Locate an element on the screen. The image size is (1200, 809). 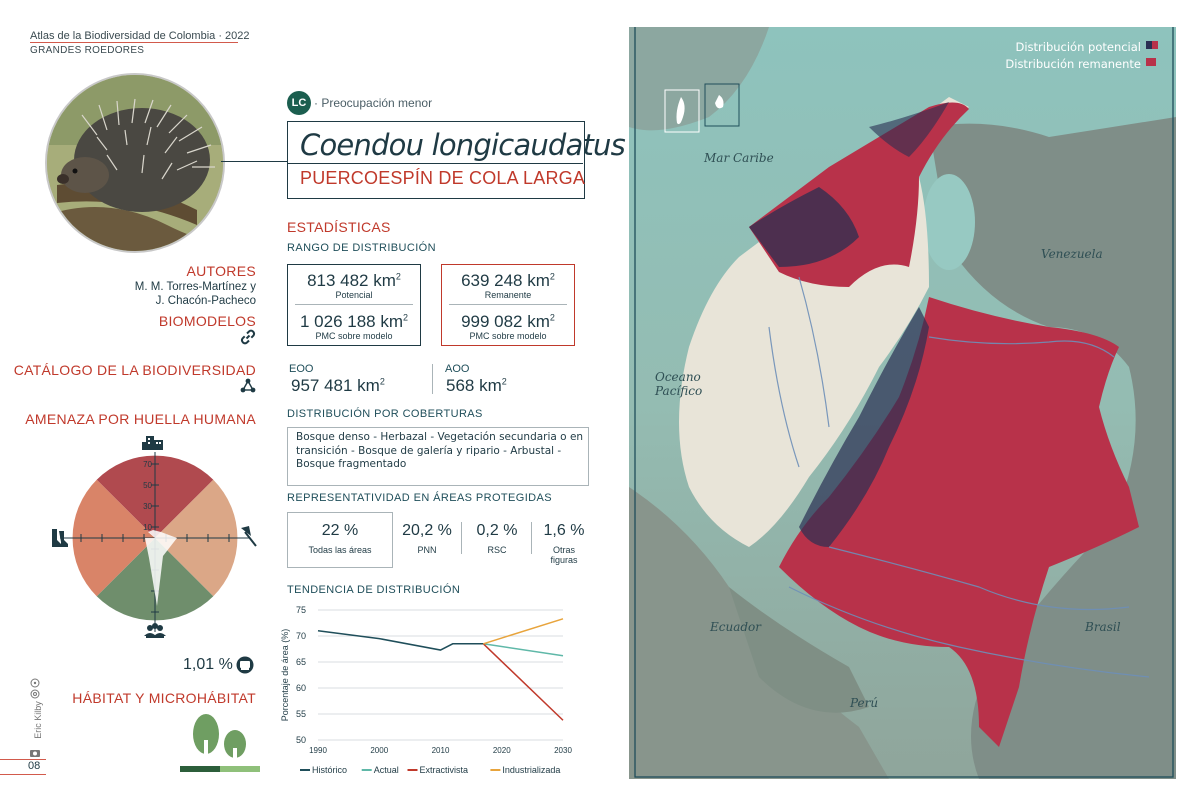
scientific-name: Coendou longicaudatus is located at coordinates (463, 145).